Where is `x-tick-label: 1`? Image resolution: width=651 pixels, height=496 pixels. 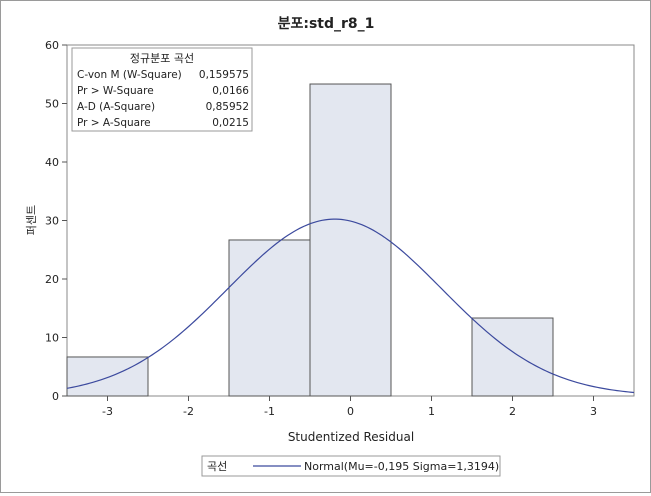 x-tick-label: 1 is located at coordinates (431, 411).